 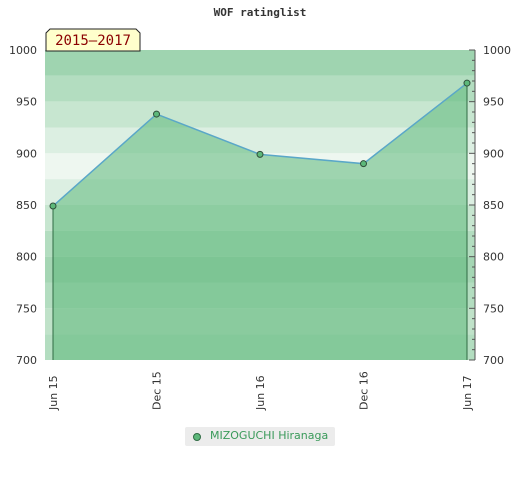 I want to click on legend-label: MIZOGUCHI Hiranaga, so click(x=269, y=435).